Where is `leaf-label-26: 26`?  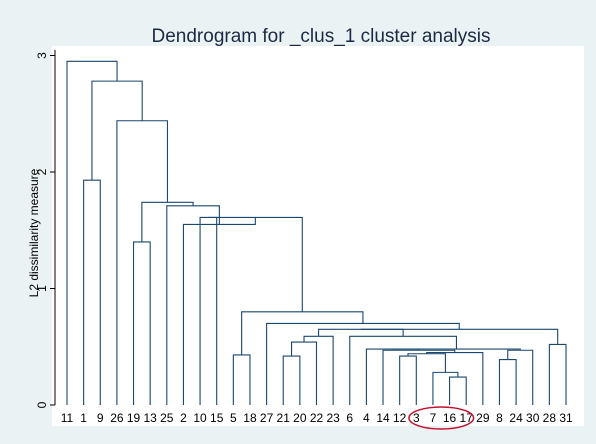
leaf-label-26: 26 is located at coordinates (117, 418).